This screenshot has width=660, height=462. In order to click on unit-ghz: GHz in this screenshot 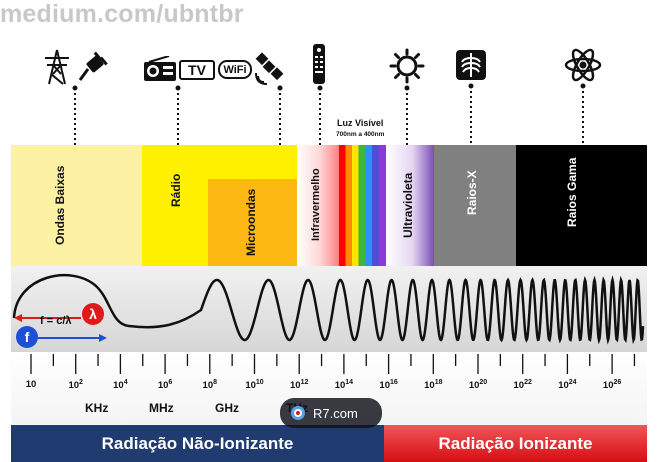, I will do `click(227, 408)`.